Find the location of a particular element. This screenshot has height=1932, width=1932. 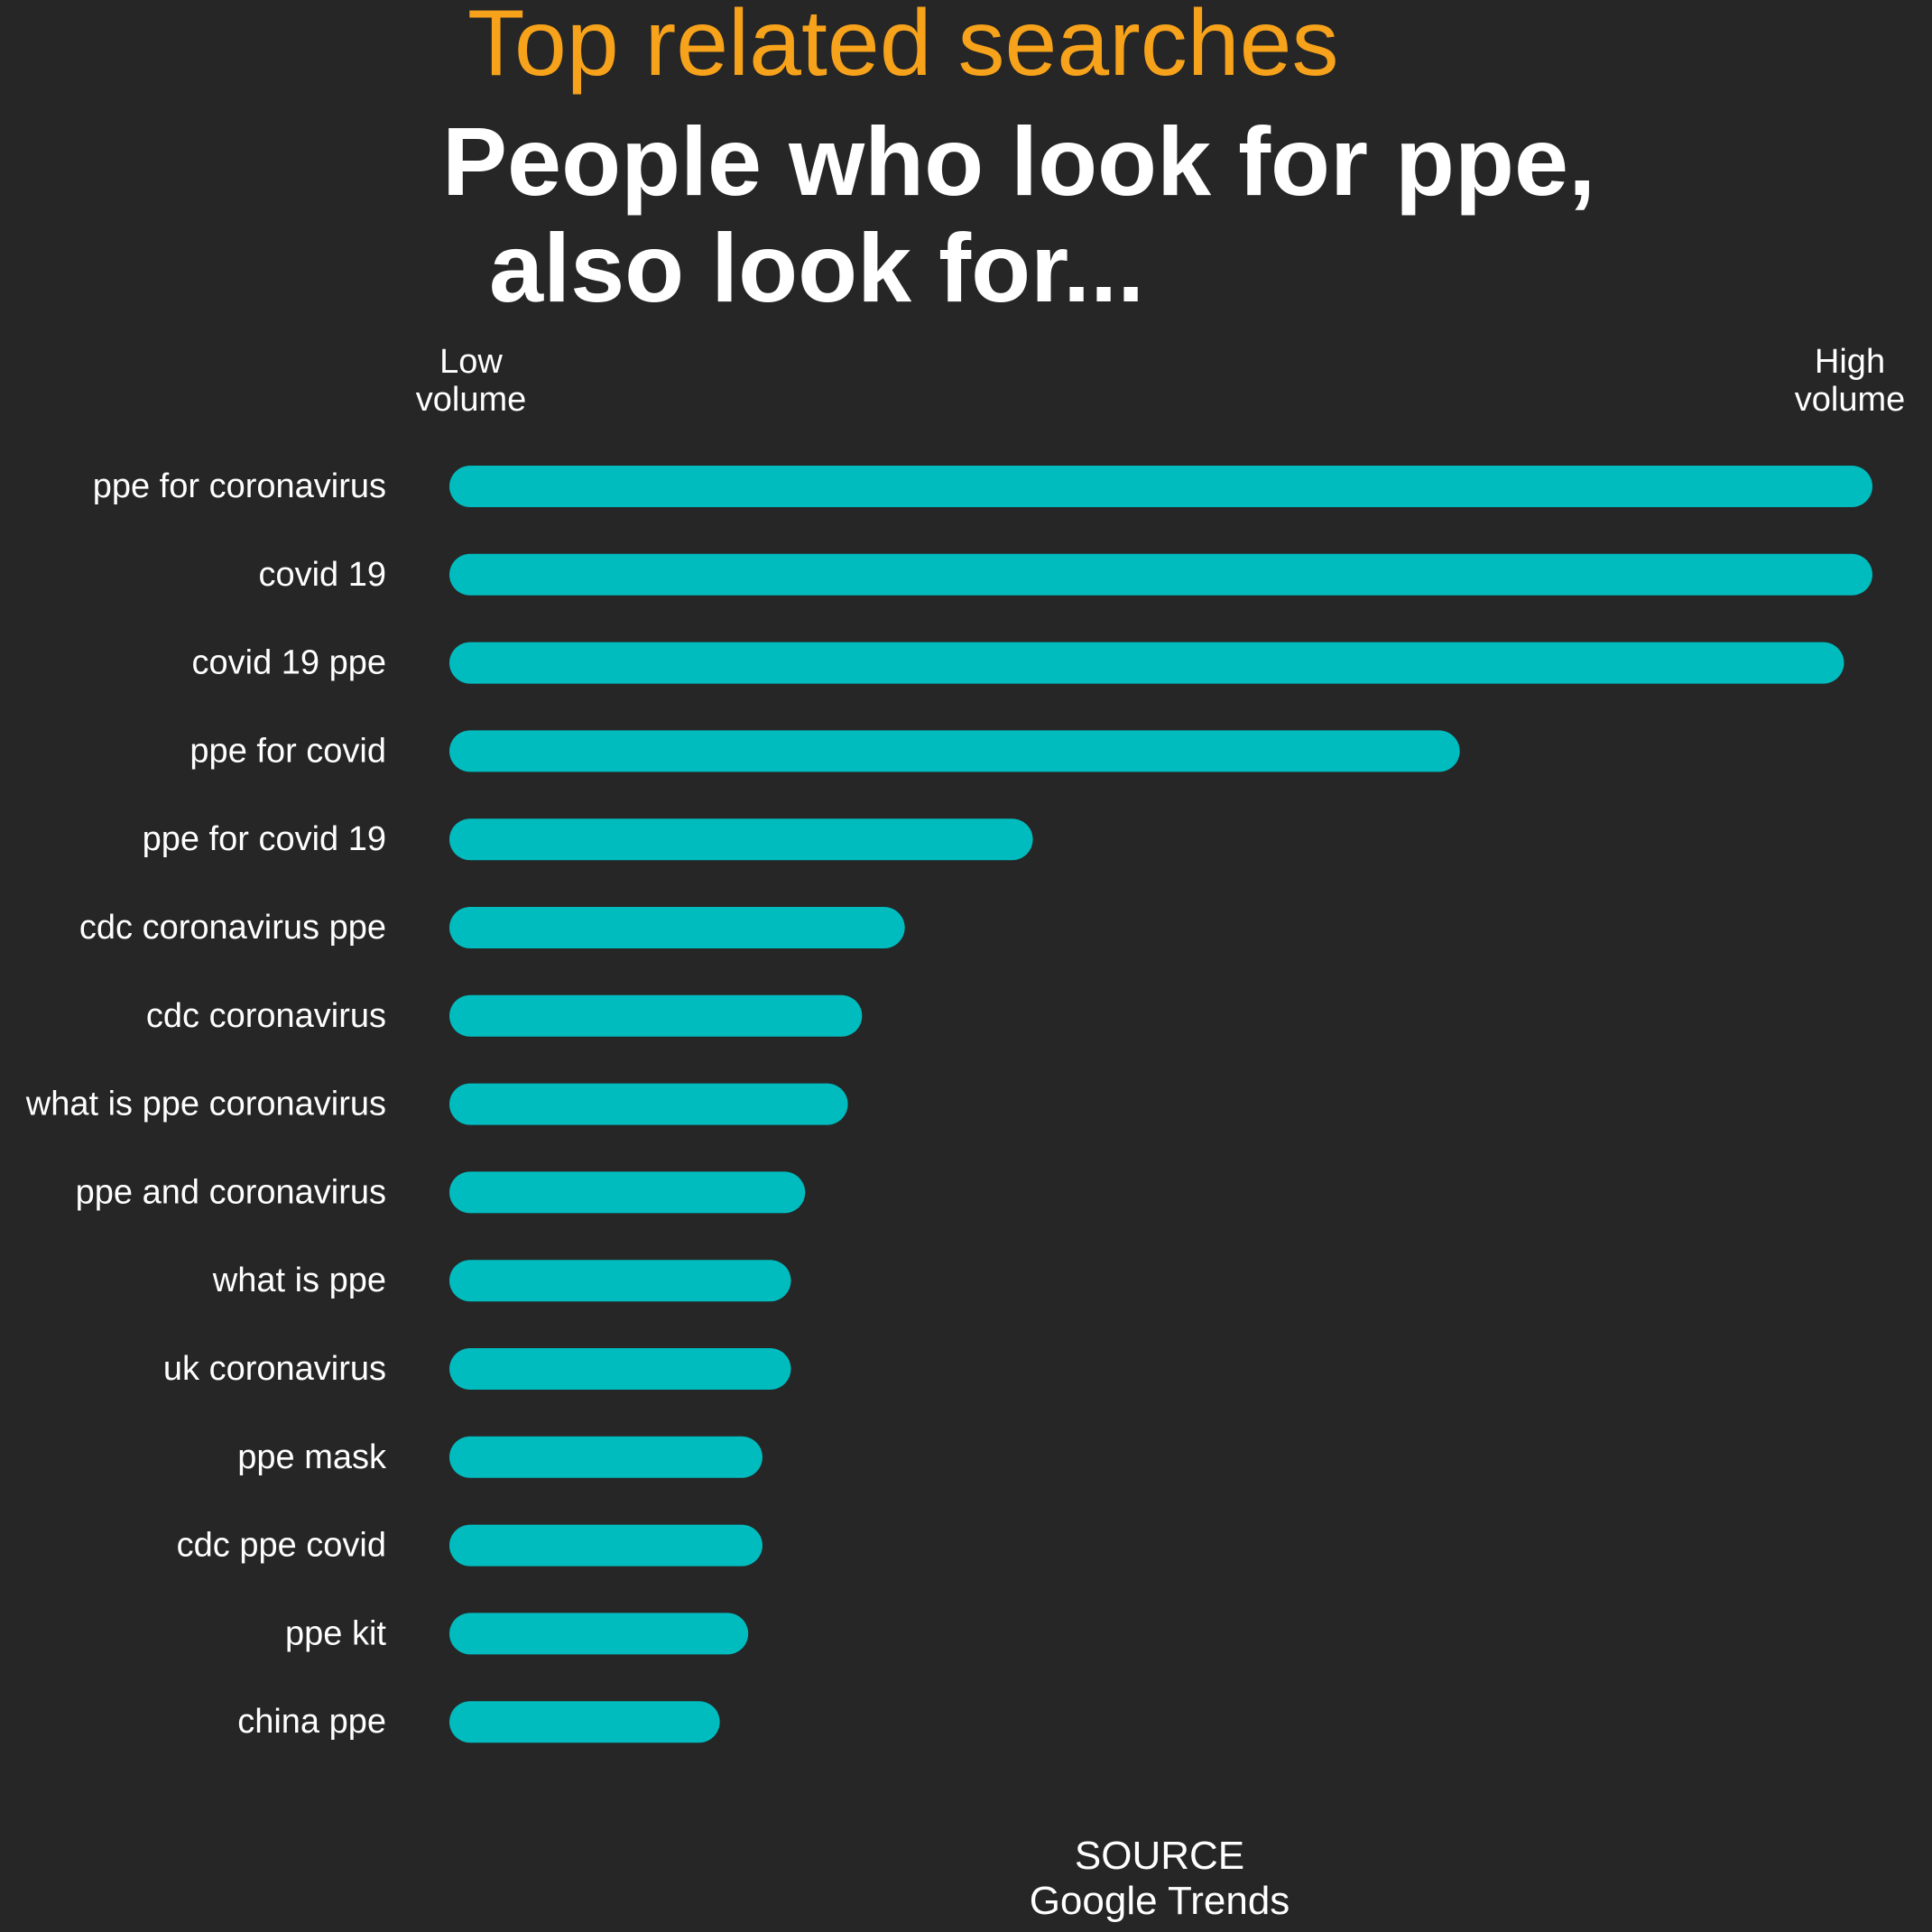

category-label-6: cdc coronavirus is located at coordinates (266, 1016).